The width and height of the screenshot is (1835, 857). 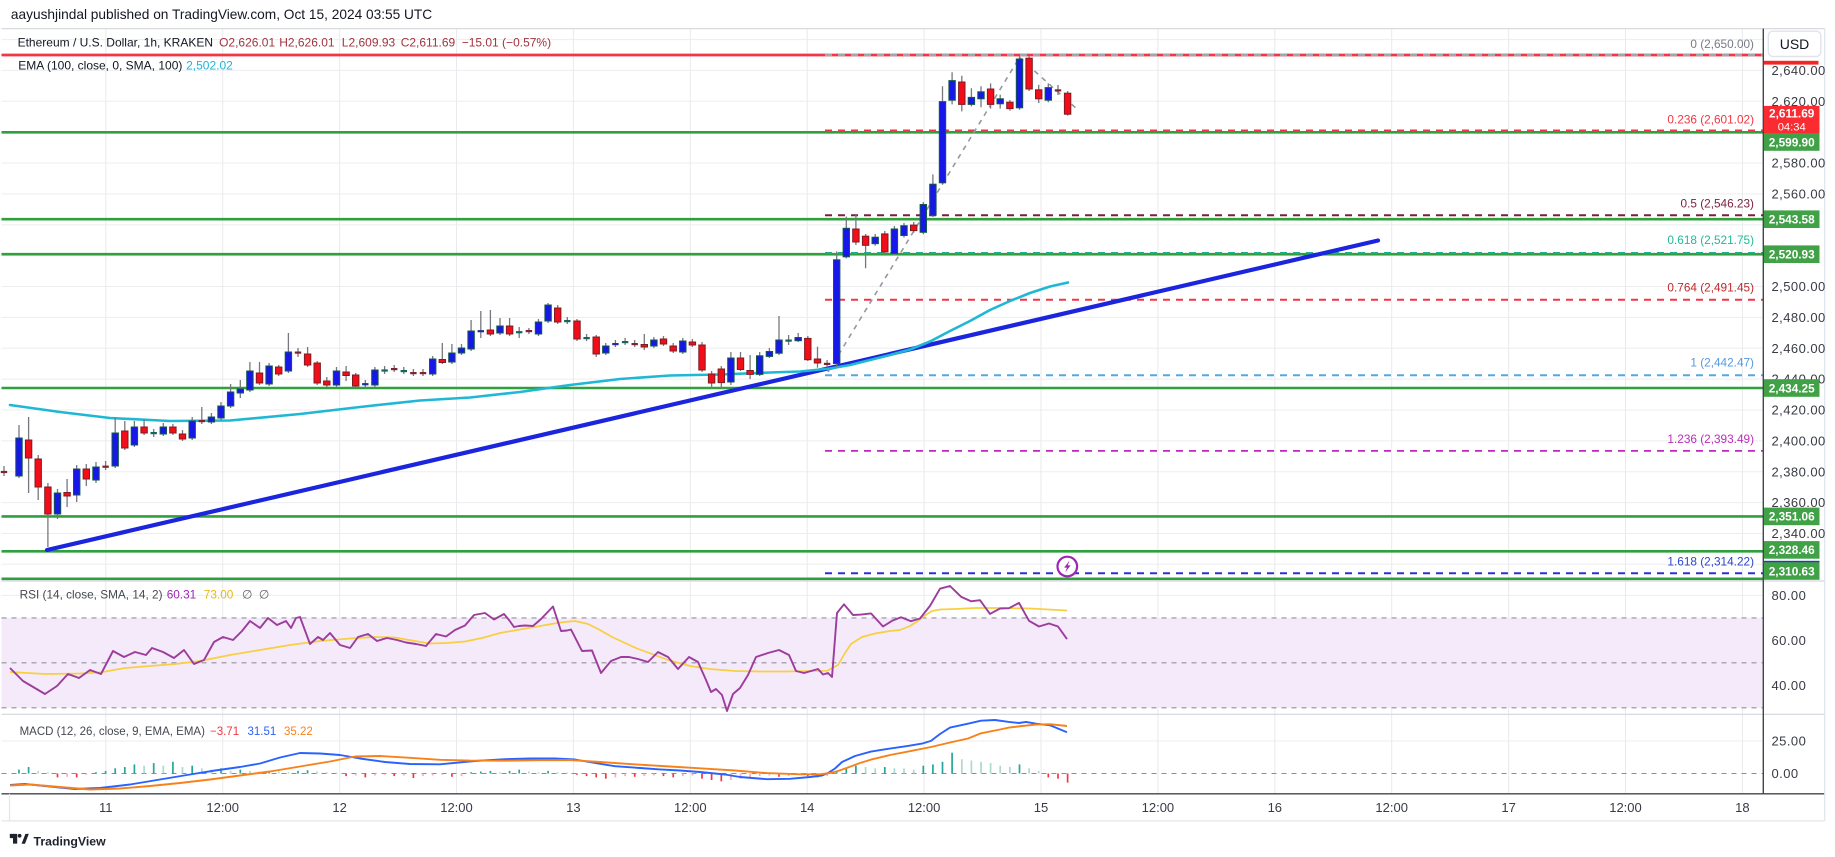 What do you see at coordinates (1710, 288) in the screenshot?
I see `svg-text: 0.764 (2,491.45)` at bounding box center [1710, 288].